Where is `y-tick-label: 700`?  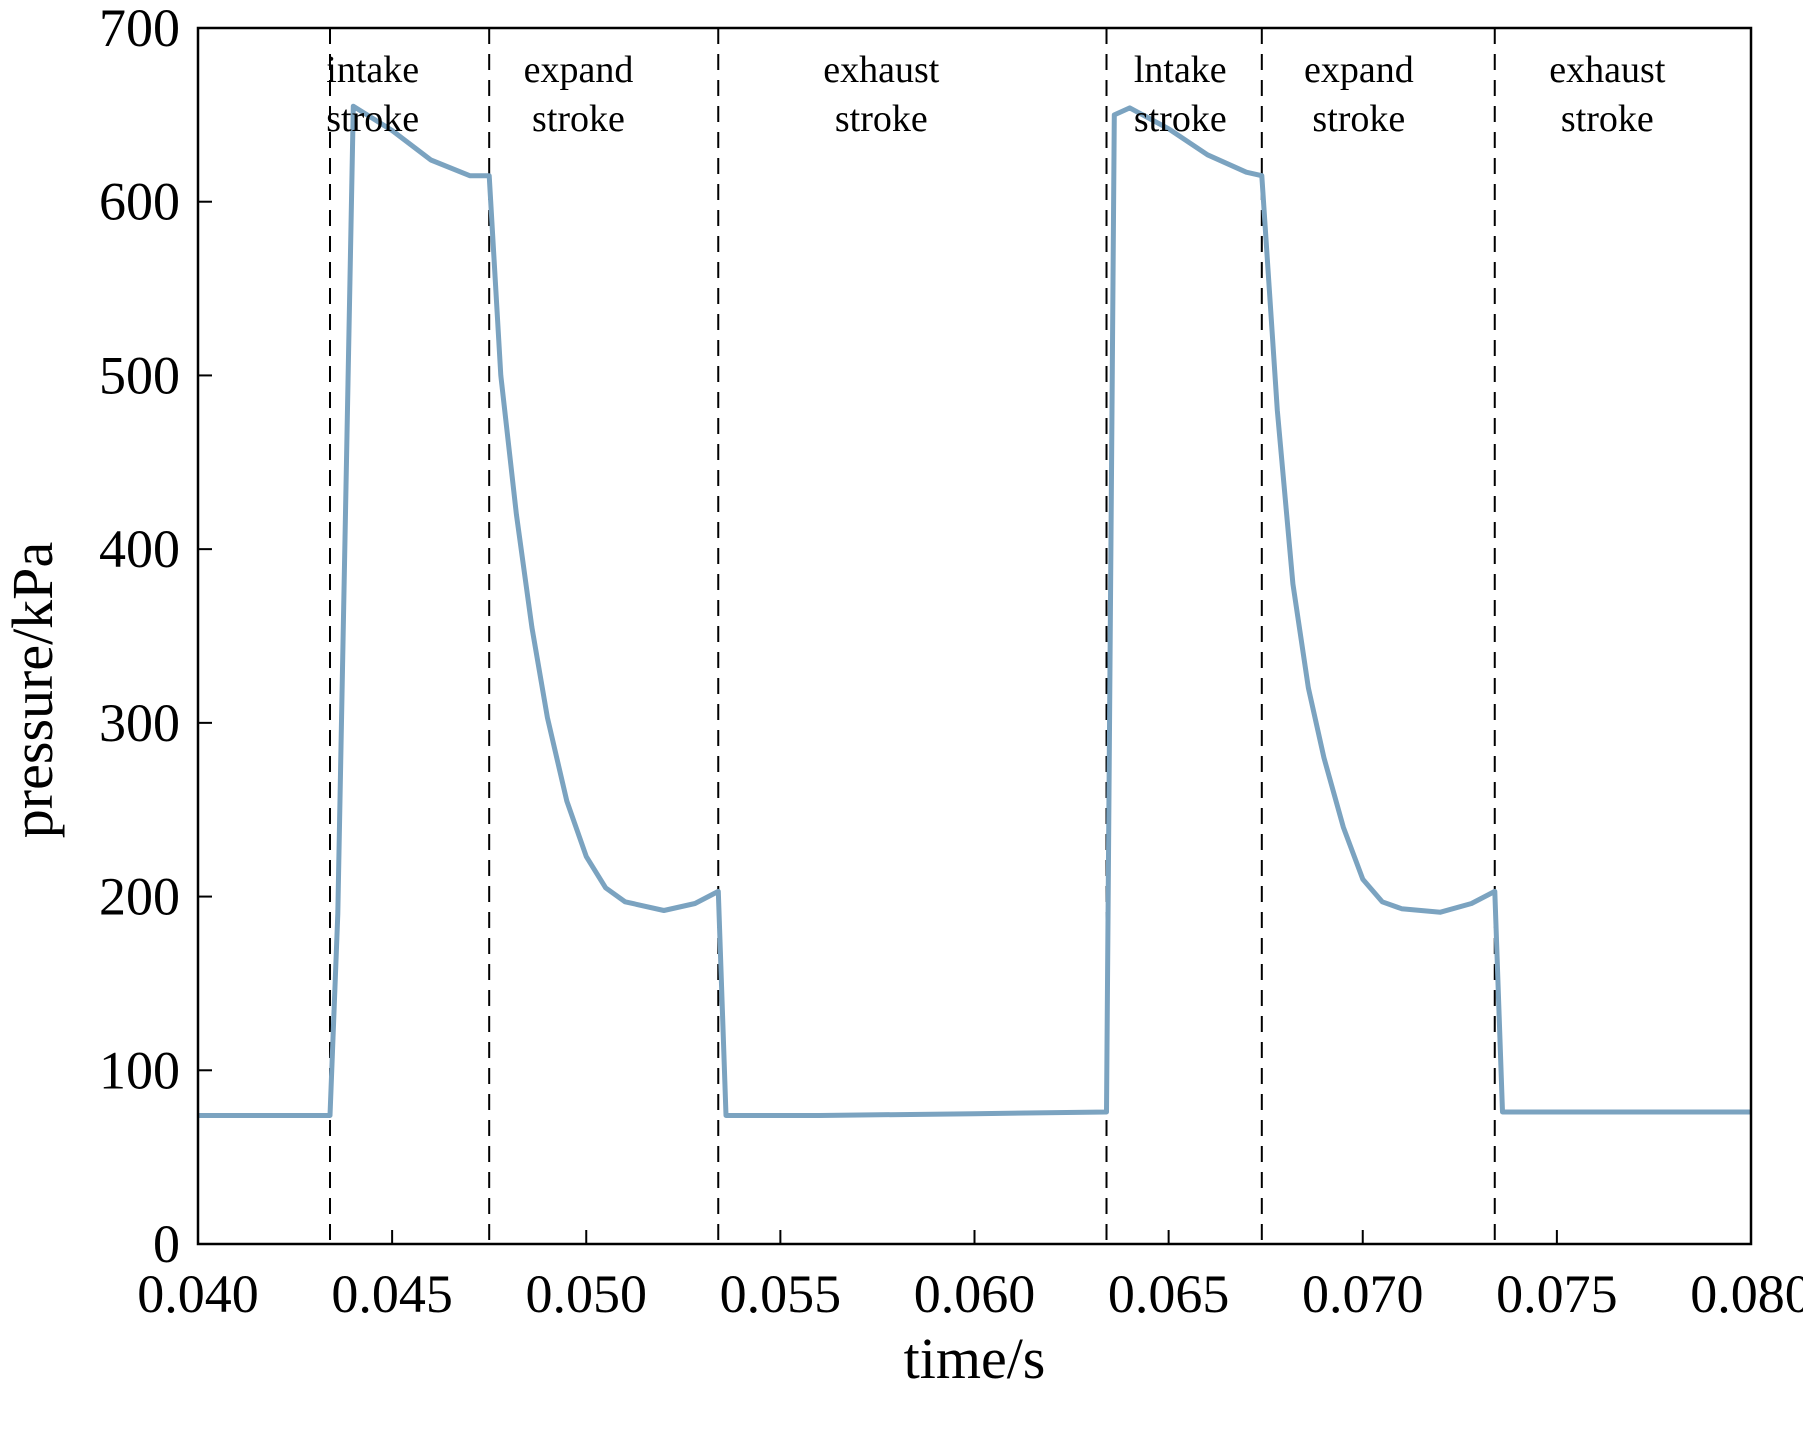
y-tick-label: 700 is located at coordinates (139, 29).